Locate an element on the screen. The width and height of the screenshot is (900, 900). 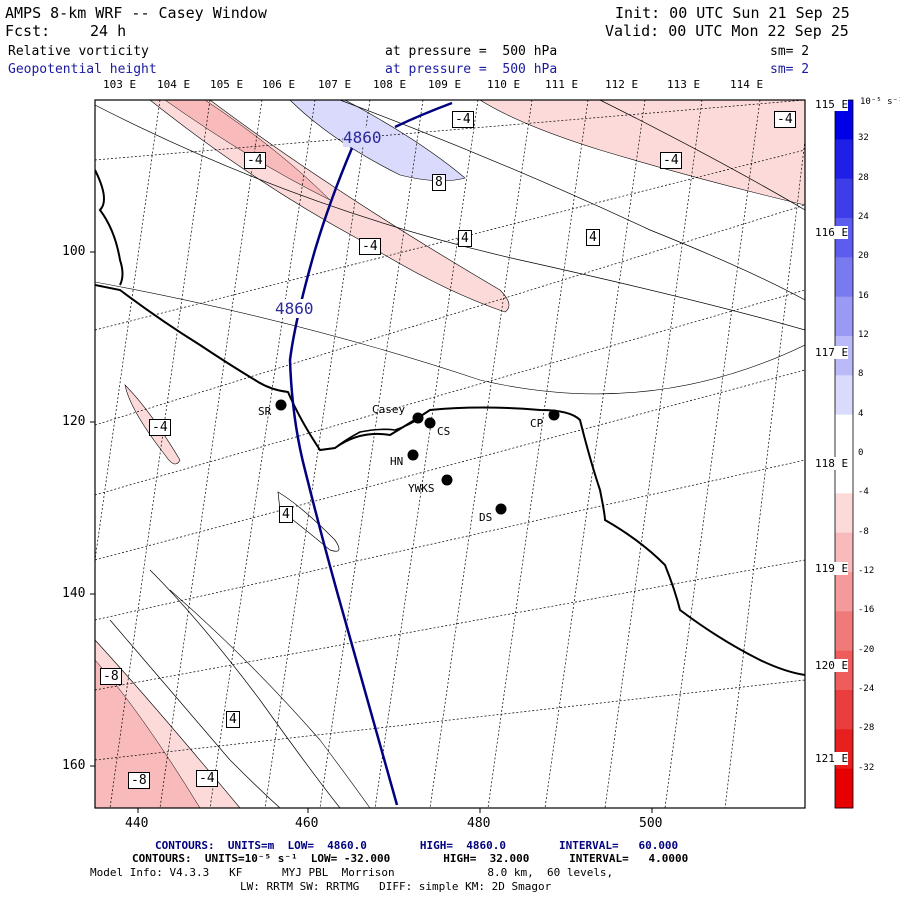
lon-label: 113 E is located at coordinates (684, 84).